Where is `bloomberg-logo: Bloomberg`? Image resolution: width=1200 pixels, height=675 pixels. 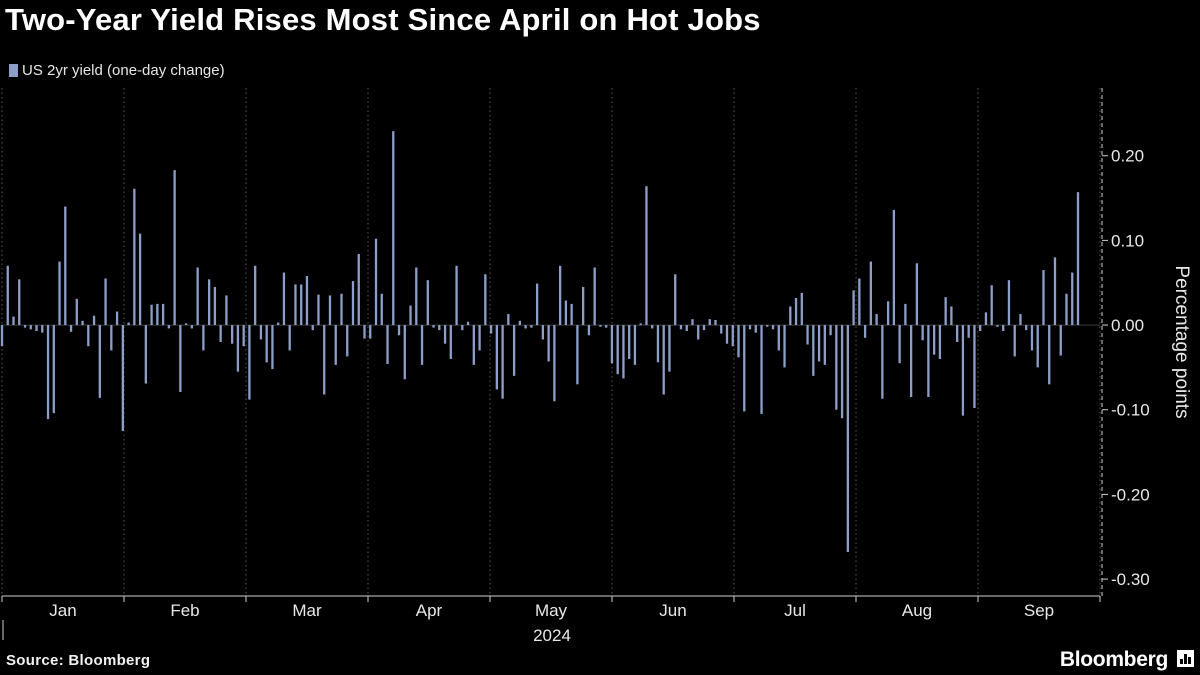 bloomberg-logo: Bloomberg is located at coordinates (1113, 659).